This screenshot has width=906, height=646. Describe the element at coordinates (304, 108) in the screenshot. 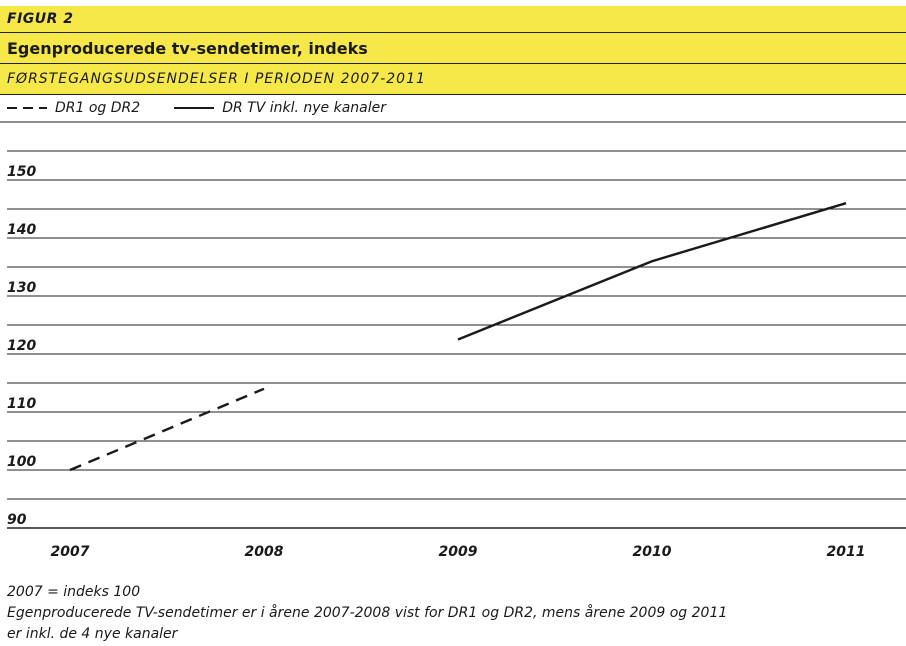

I see `legend-label: DR TV inkl. nye kanaler` at that location.